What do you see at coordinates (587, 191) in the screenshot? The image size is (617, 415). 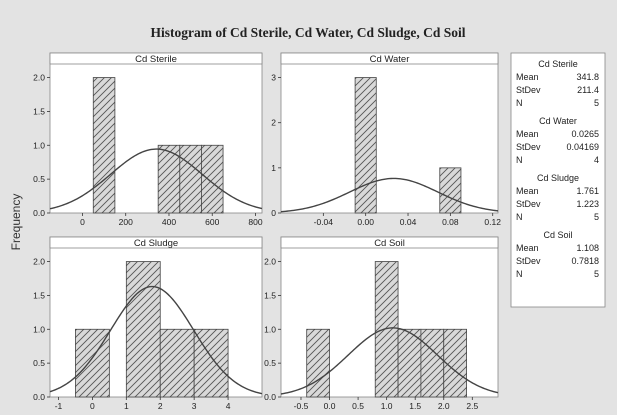 I see `legend-stat-value: 1.761` at bounding box center [587, 191].